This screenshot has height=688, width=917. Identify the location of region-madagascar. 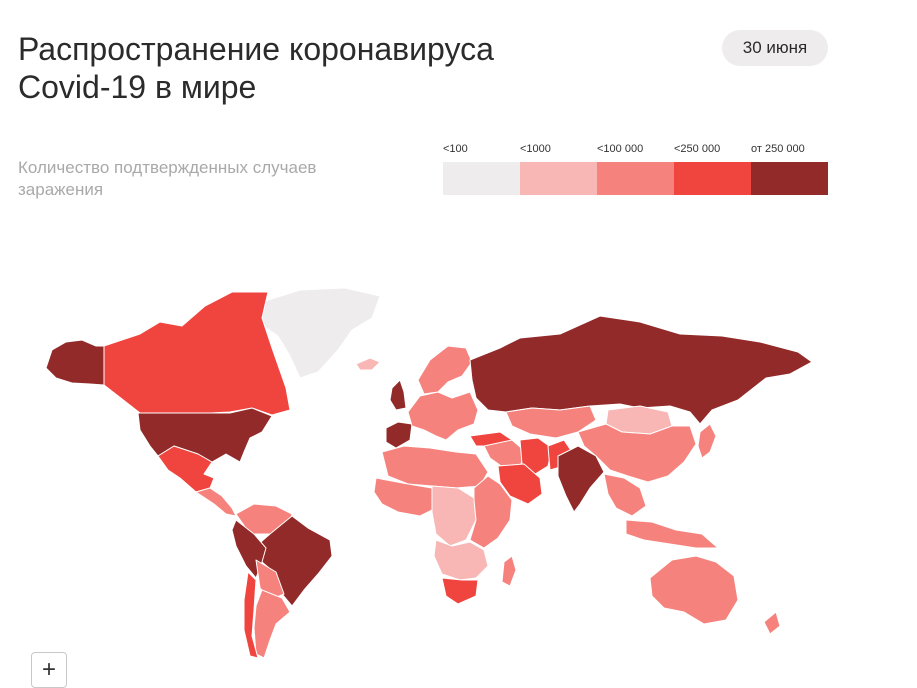
(509, 571).